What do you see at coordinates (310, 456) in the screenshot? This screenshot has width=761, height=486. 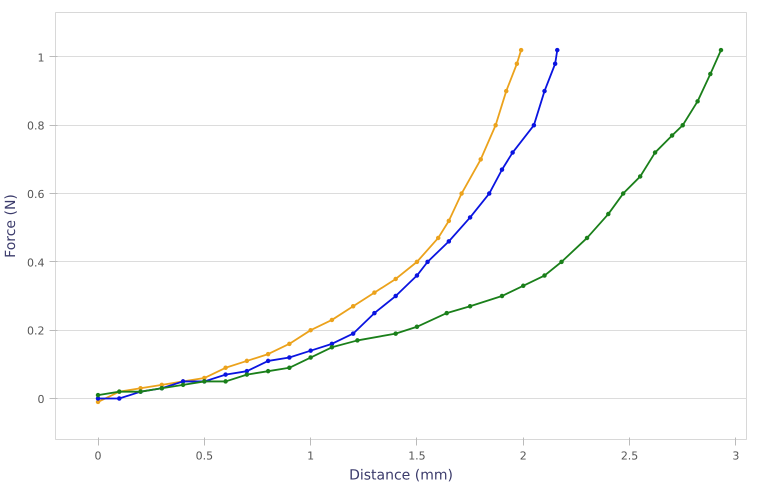 I see `x-tick-label: 1` at bounding box center [310, 456].